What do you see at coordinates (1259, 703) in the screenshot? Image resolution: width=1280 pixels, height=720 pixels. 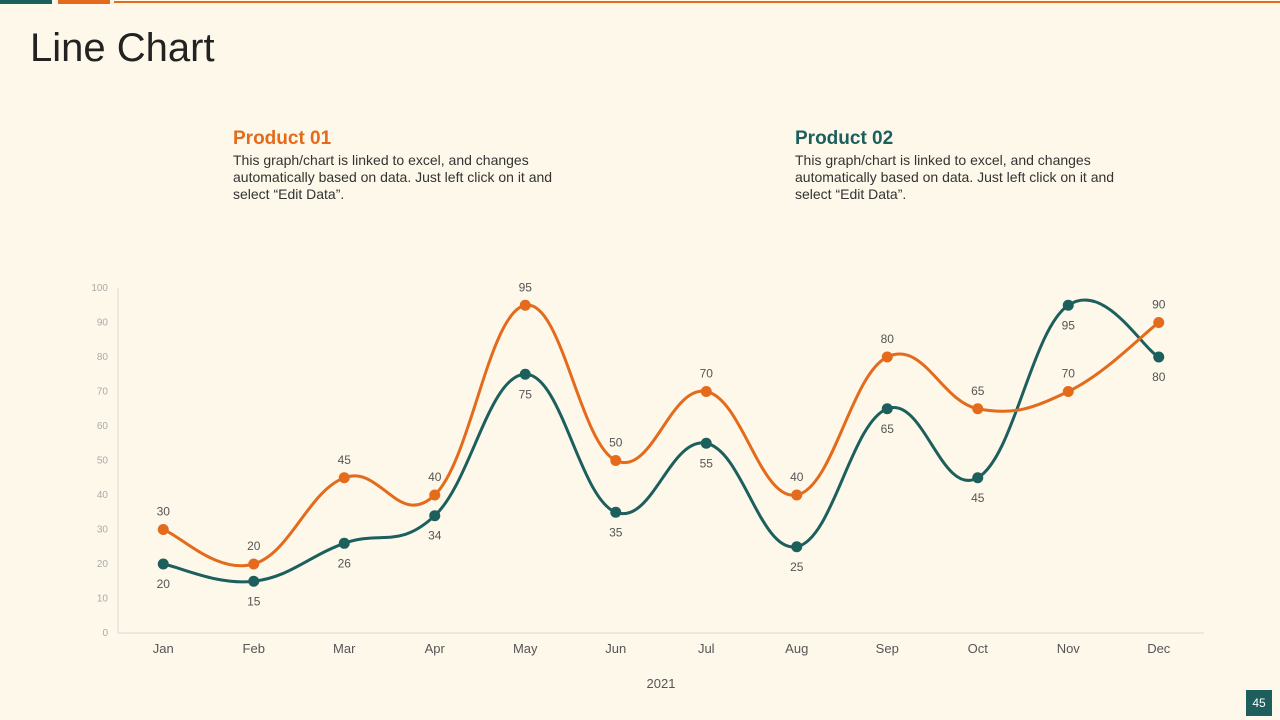 I see `page-number: 45` at bounding box center [1259, 703].